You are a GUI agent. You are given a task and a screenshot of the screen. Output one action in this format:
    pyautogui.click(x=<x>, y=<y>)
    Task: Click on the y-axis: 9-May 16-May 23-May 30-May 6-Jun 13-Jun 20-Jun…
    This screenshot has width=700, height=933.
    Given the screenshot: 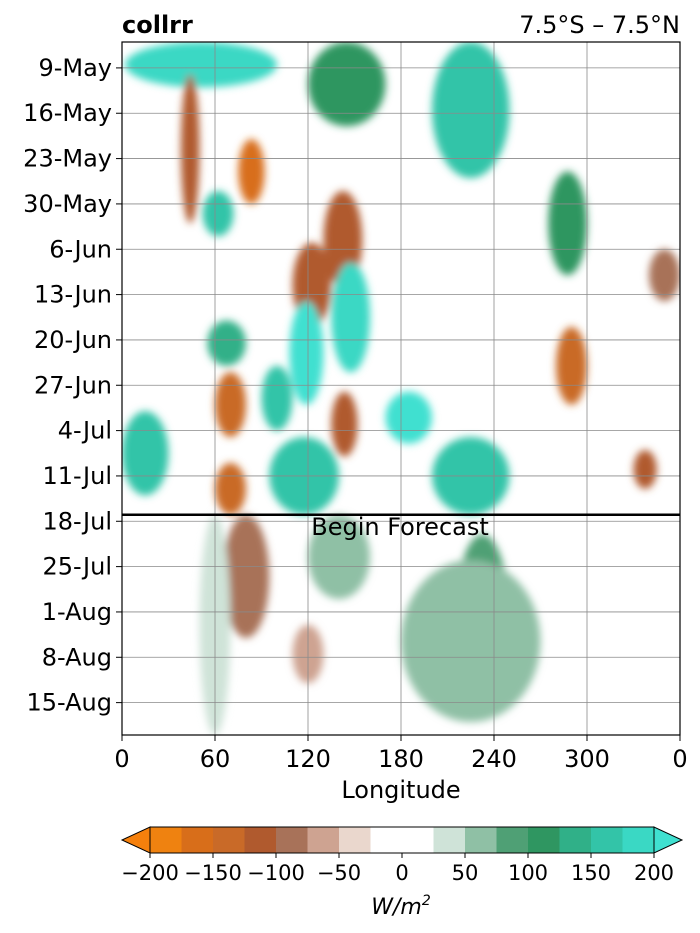 What is the action you would take?
    pyautogui.click(x=72, y=385)
    